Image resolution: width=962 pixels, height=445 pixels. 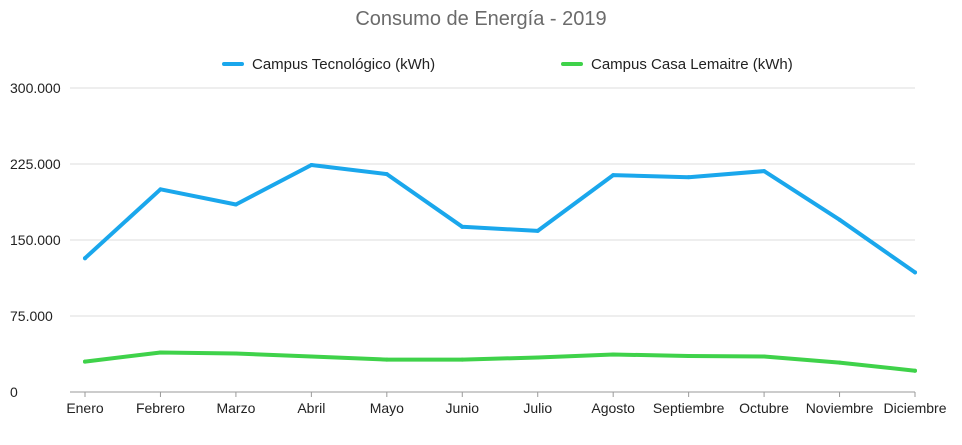 I want to click on chart-title: Consumo de Energía - 2019, so click(x=480, y=19).